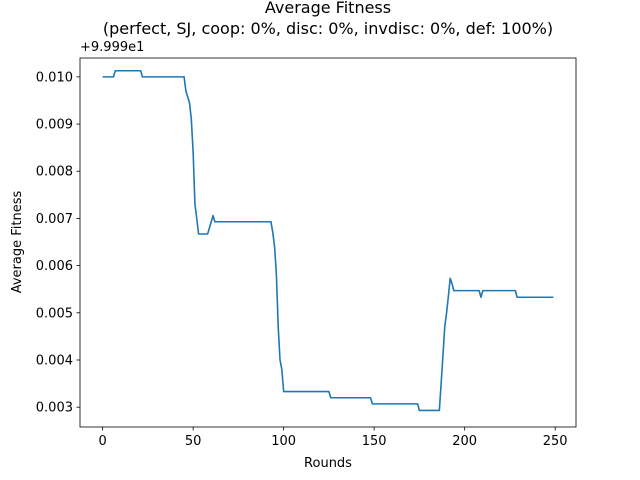 Image resolution: width=640 pixels, height=480 pixels. What do you see at coordinates (328, 8) in the screenshot?
I see `chart-title: Average Fitness` at bounding box center [328, 8].